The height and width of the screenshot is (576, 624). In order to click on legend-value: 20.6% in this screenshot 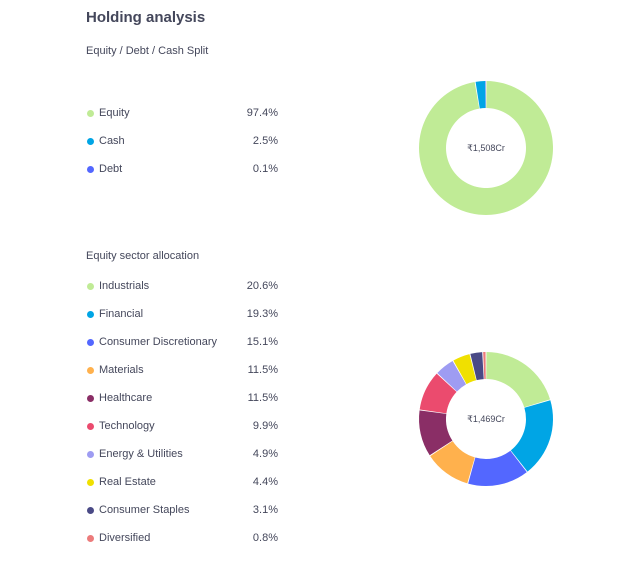, I will do `click(262, 286)`.